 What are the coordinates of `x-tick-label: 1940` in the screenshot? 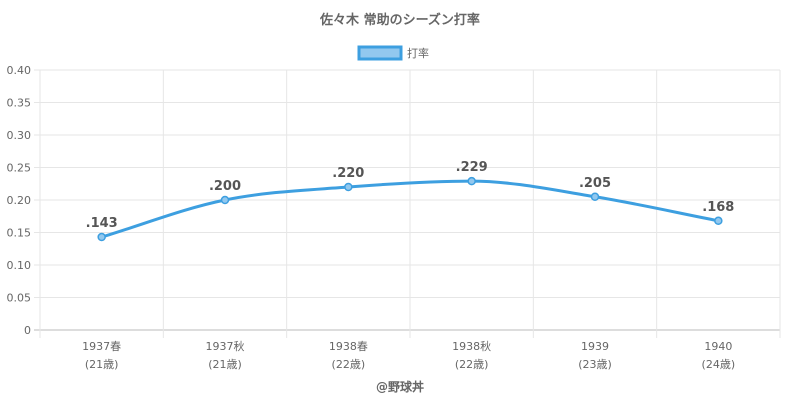 It's located at (718, 346).